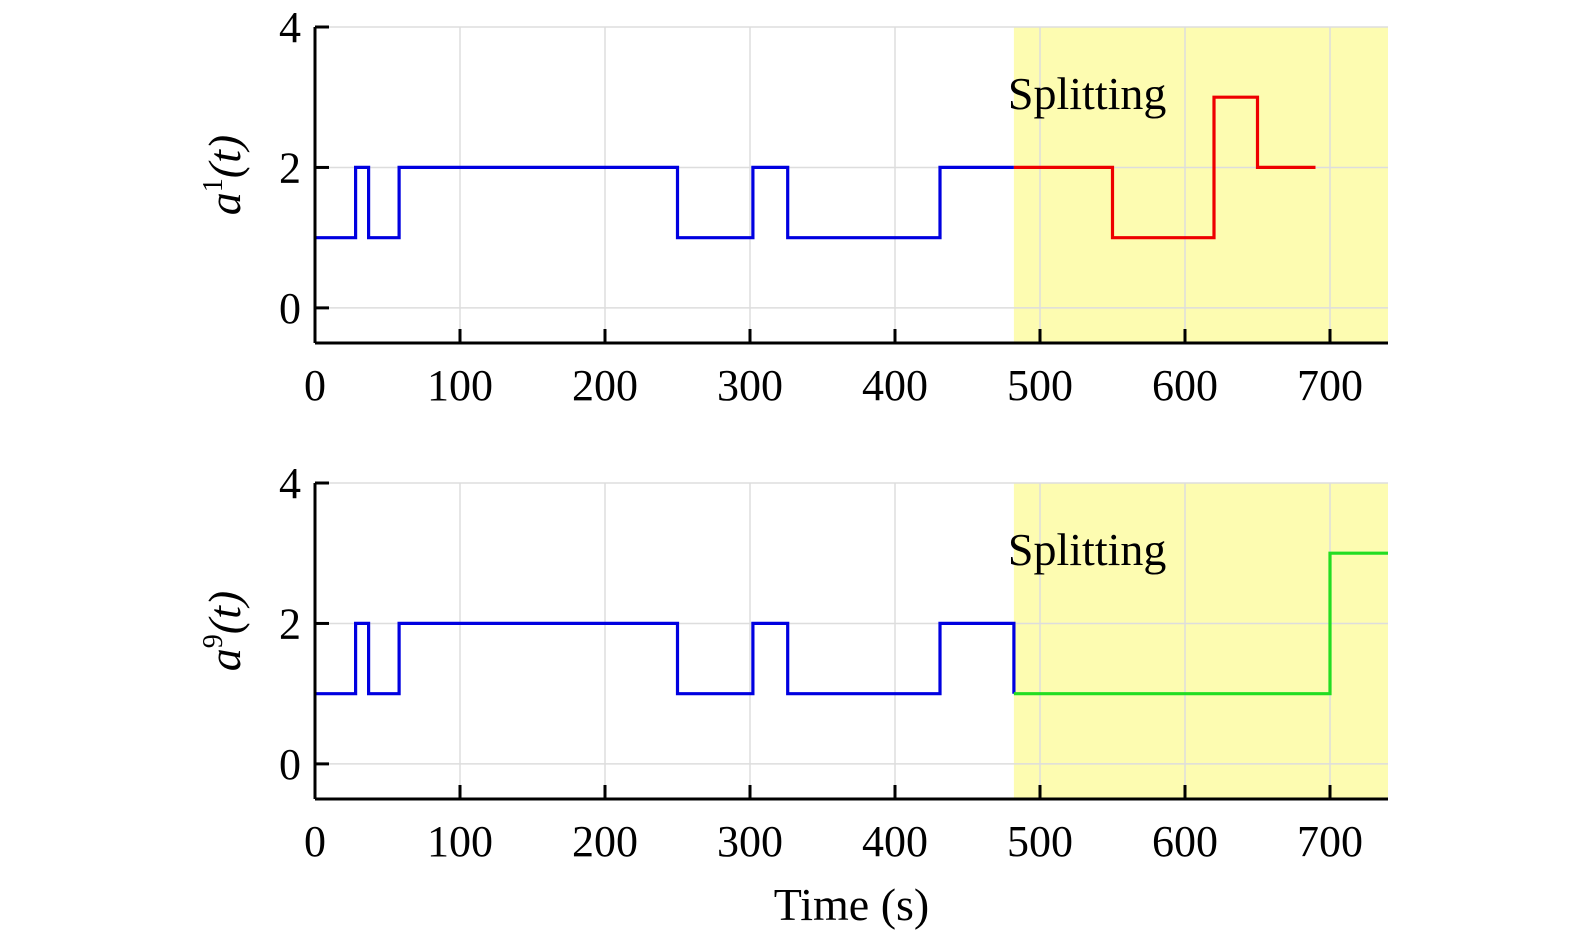  I want to click on x-axis-label: Time (s), so click(852, 904).